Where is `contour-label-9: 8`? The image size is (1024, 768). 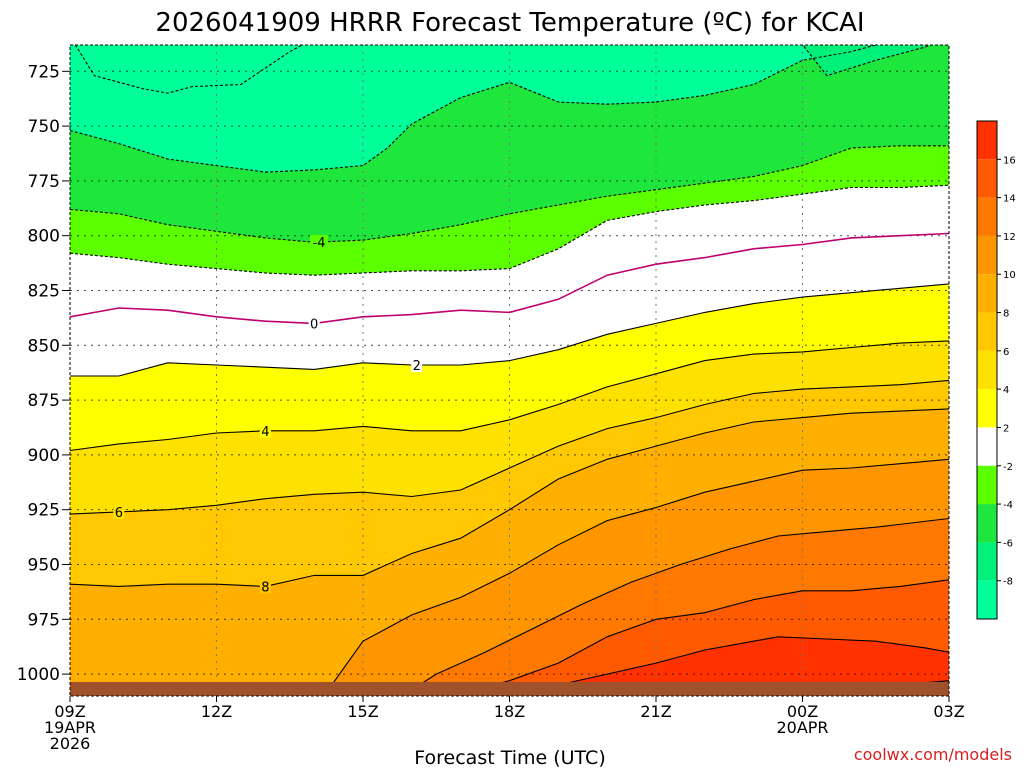 contour-label-9: 8 is located at coordinates (265, 587).